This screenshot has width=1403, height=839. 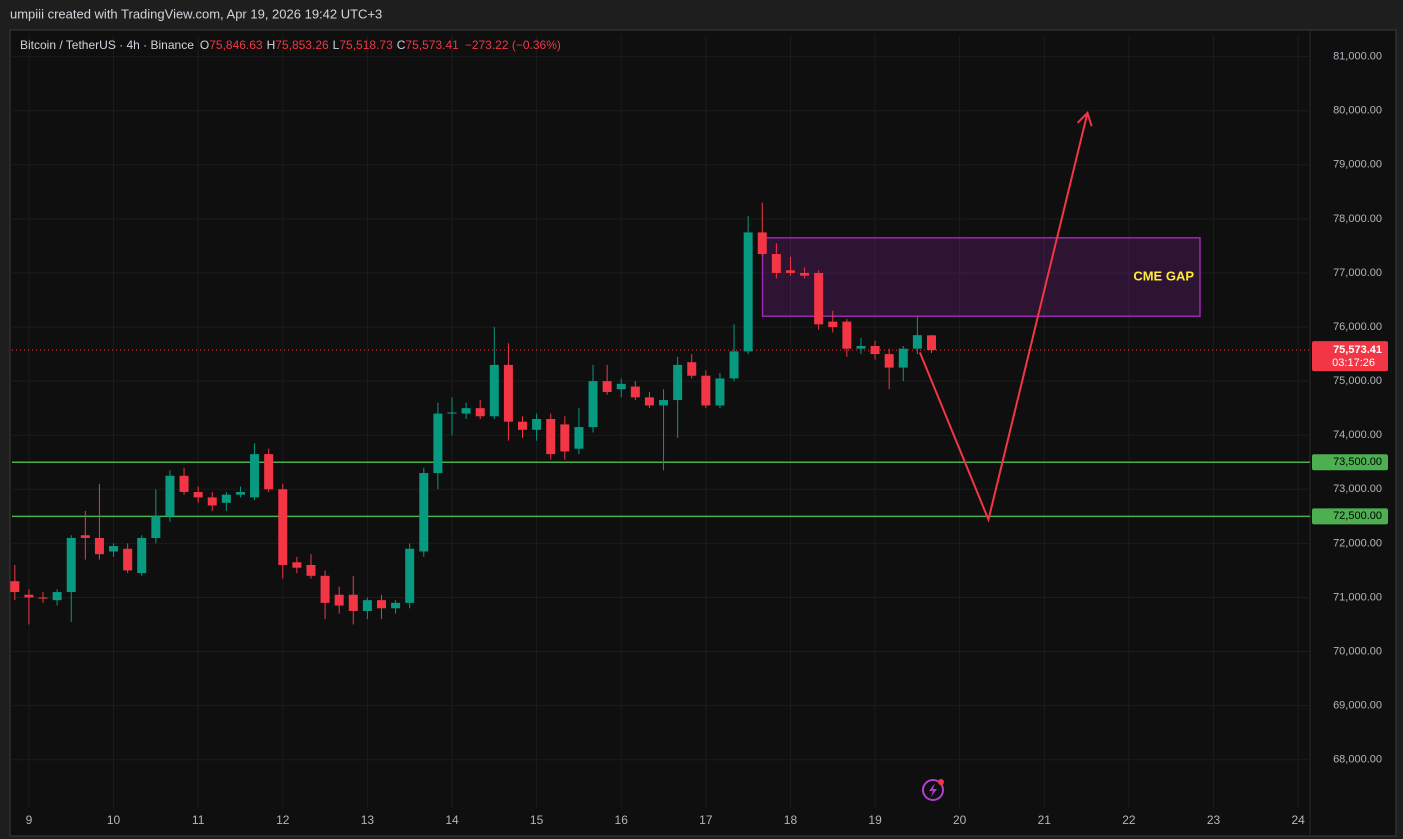 What do you see at coordinates (114, 820) in the screenshot?
I see `x-tick-label: 10` at bounding box center [114, 820].